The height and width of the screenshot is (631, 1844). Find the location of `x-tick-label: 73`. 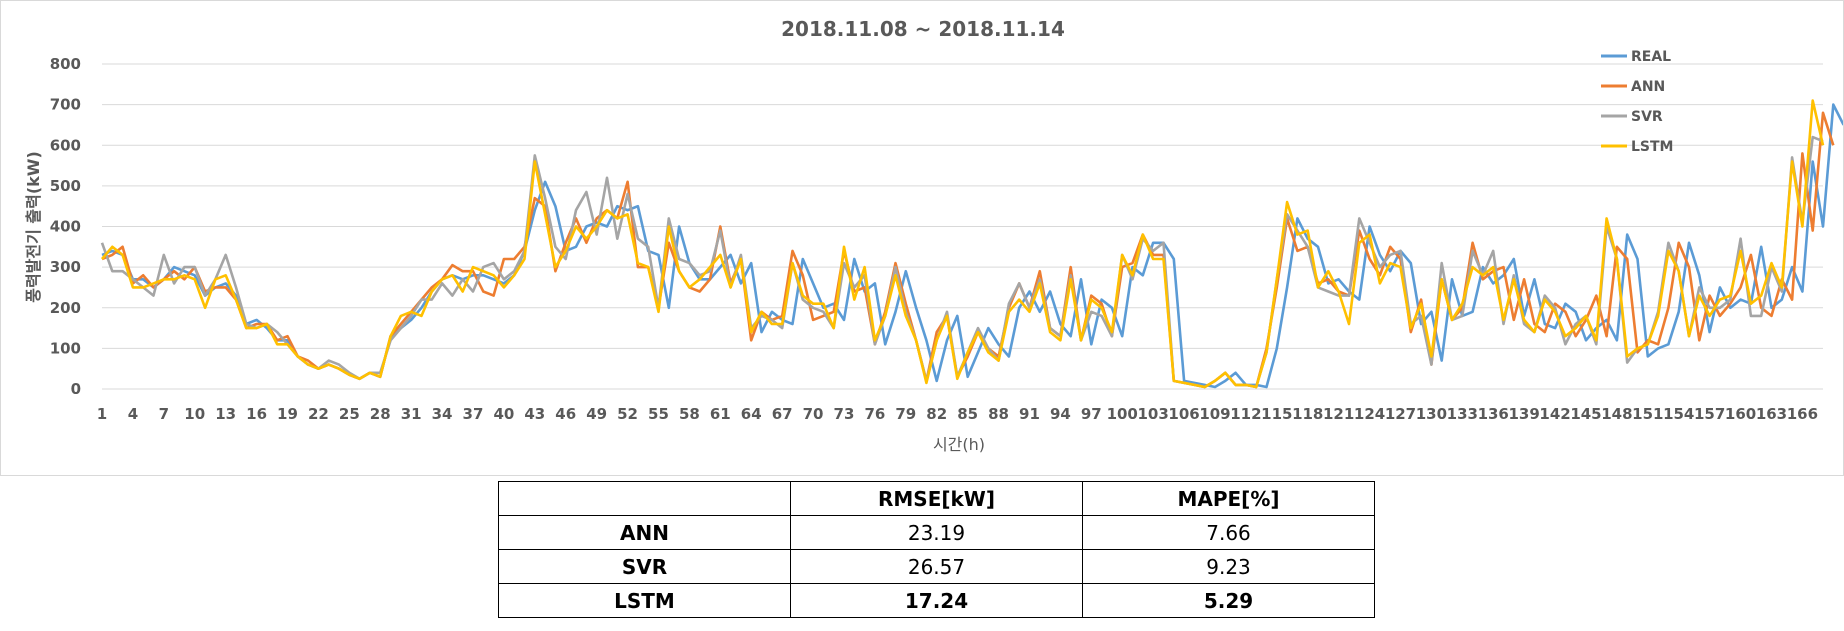

x-tick-label: 73 is located at coordinates (844, 414).